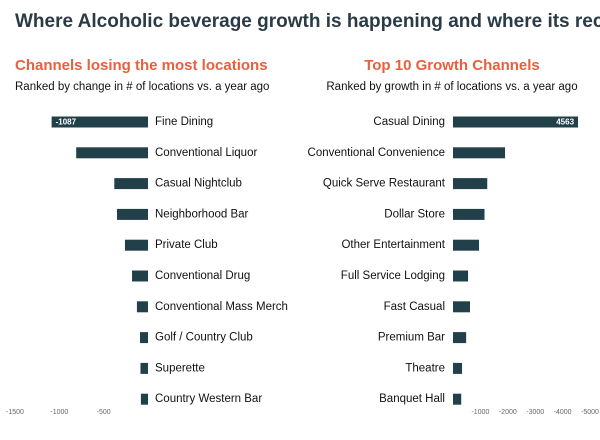 The image size is (600, 440). What do you see at coordinates (411, 338) in the screenshot?
I see `category-label: Premium Bar` at bounding box center [411, 338].